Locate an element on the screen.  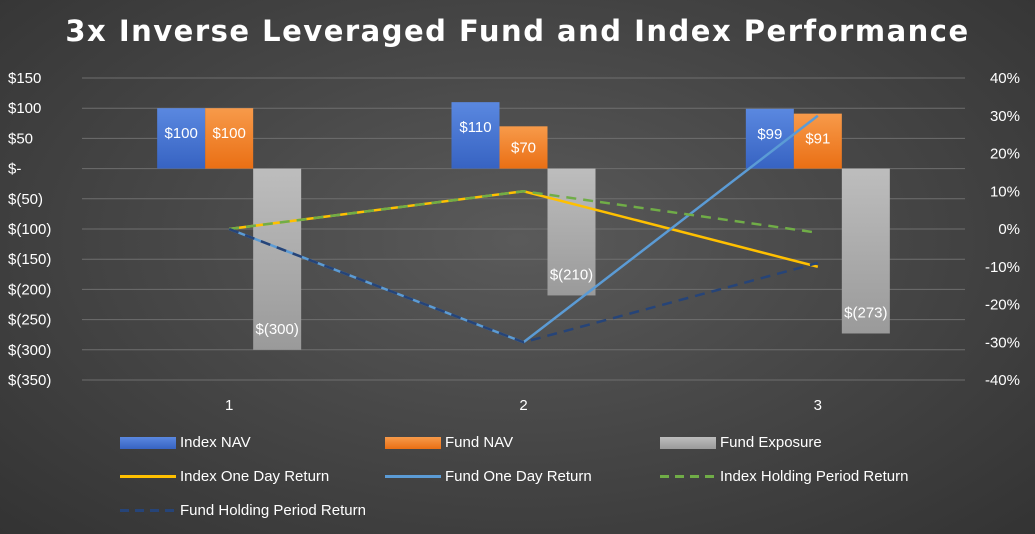
data-label: $(210) is located at coordinates (571, 274).